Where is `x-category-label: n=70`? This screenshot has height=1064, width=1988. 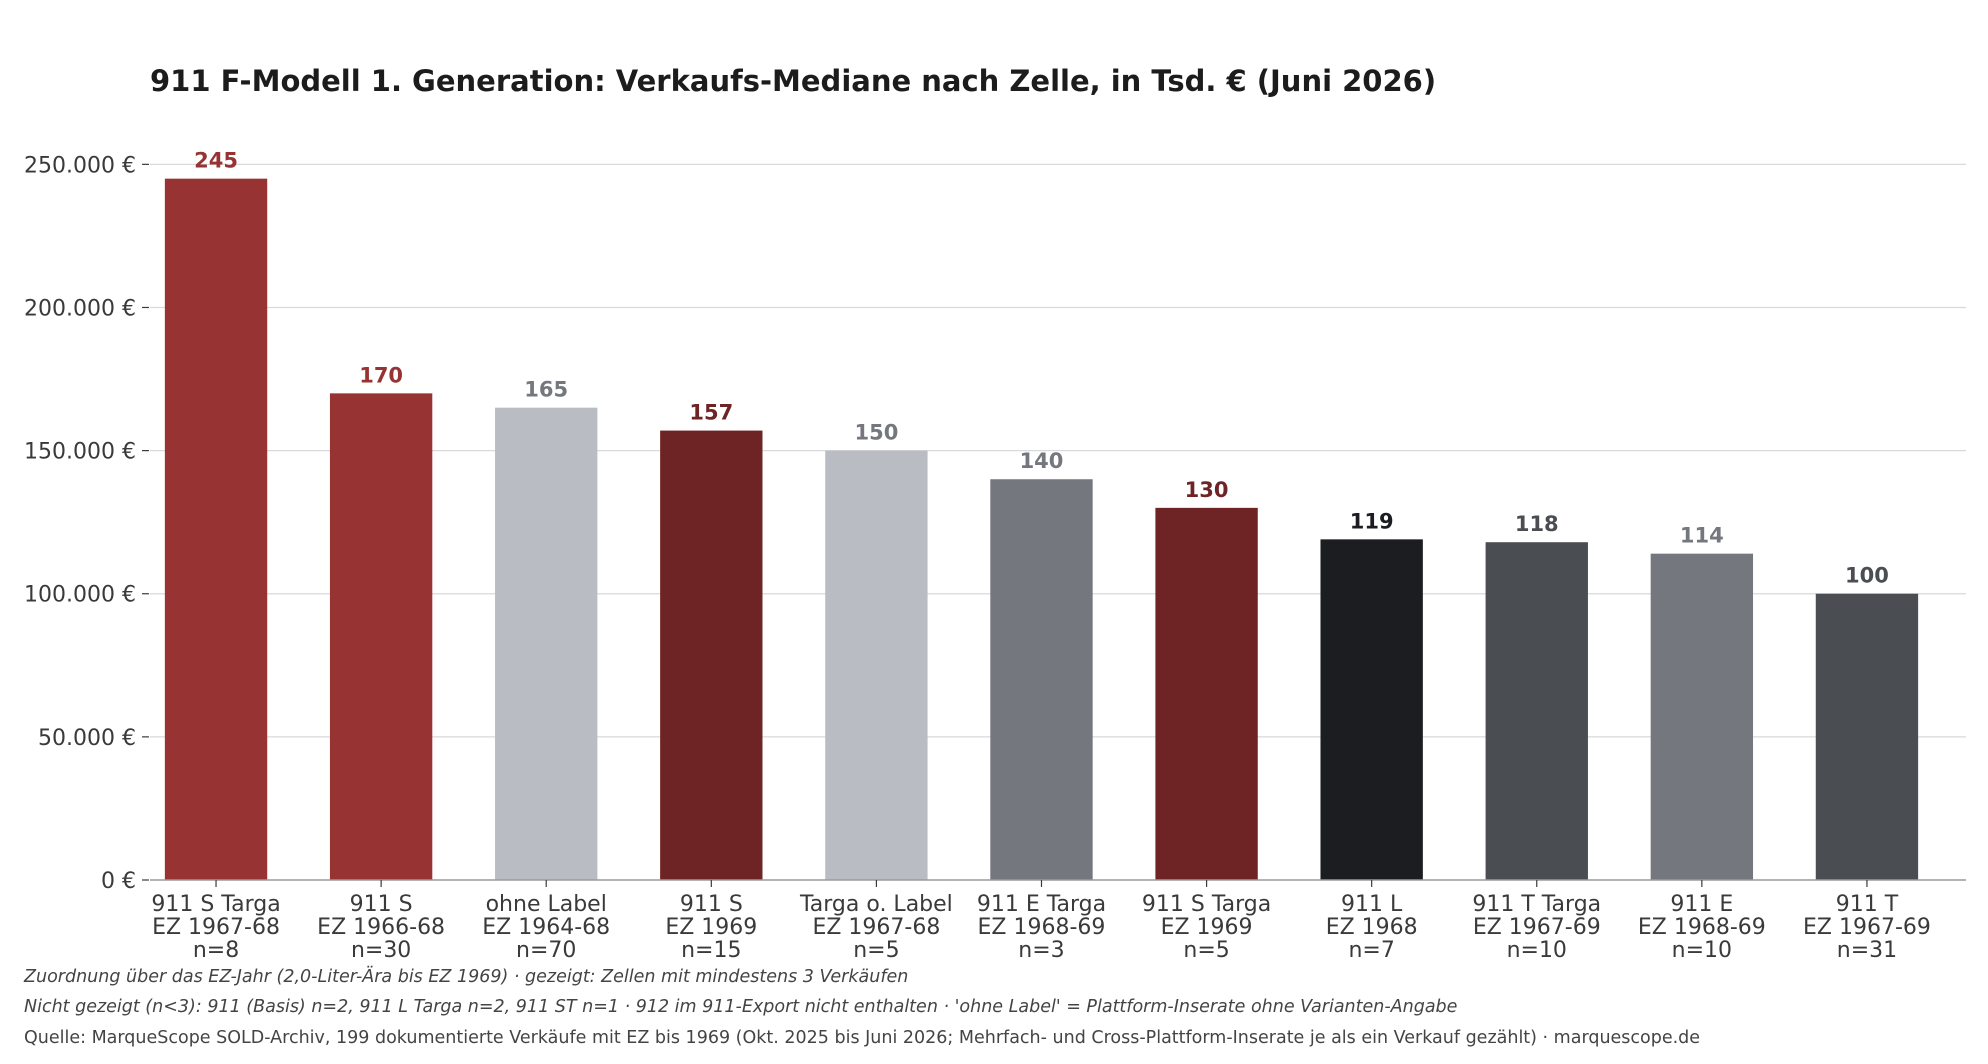
x-category-label: n=70 is located at coordinates (546, 950).